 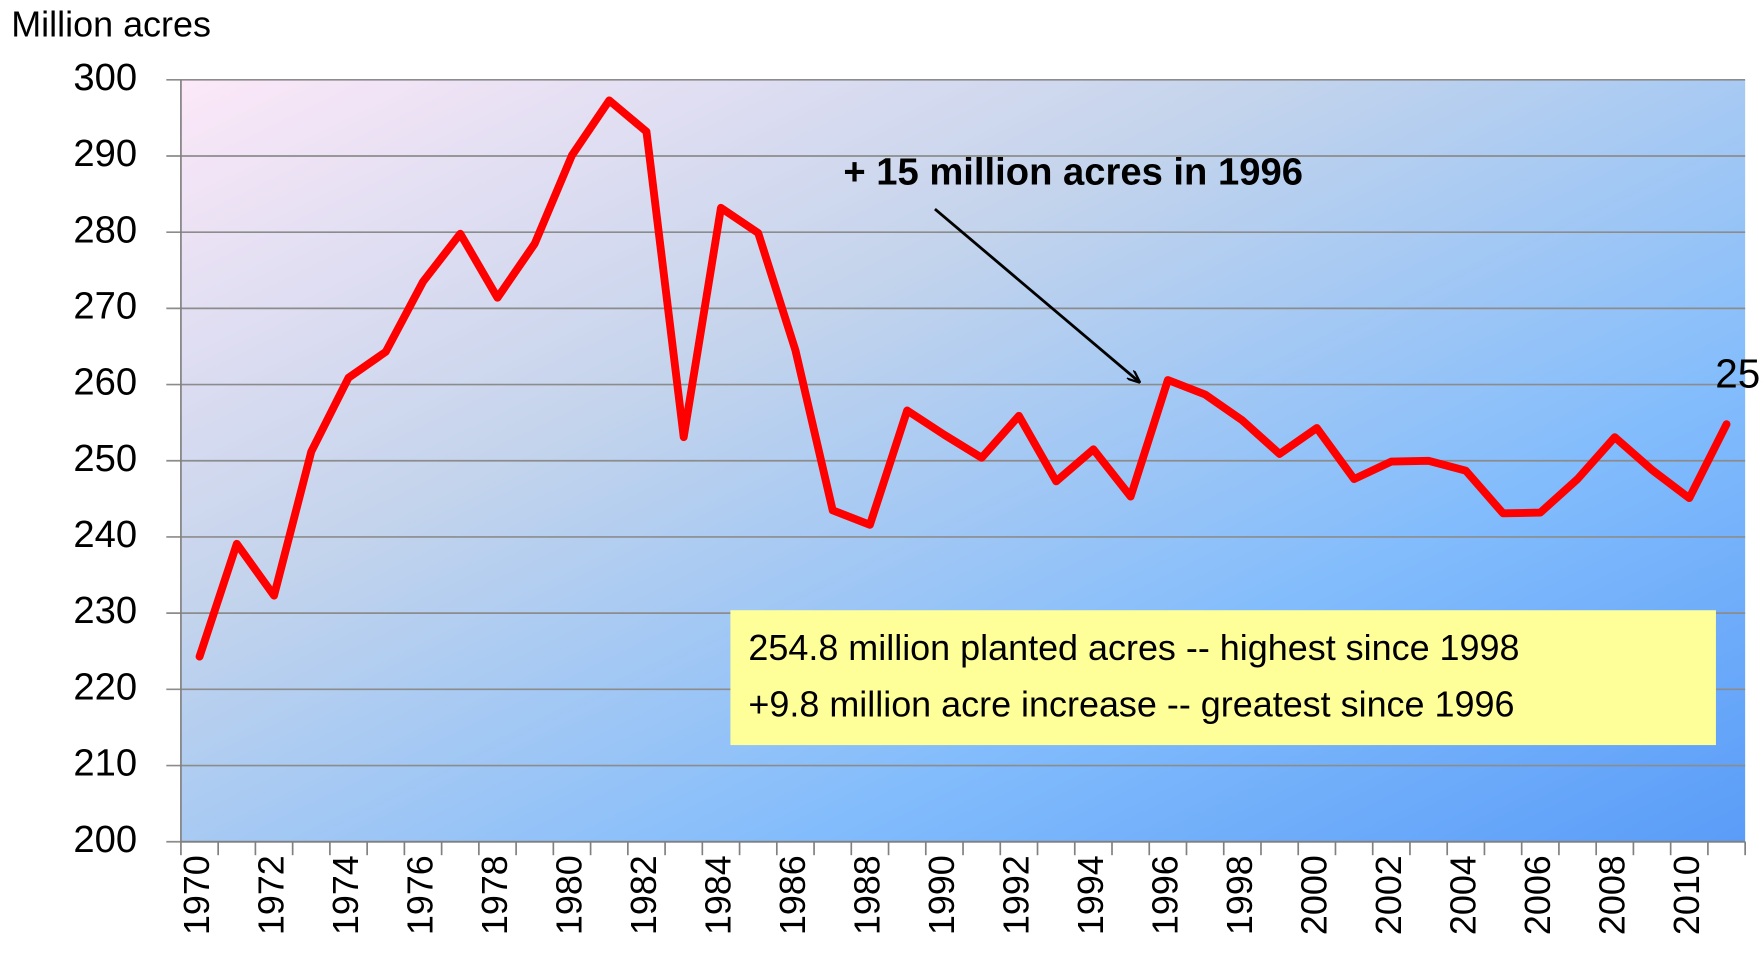 I want to click on x-tick-label: 2000, so click(x=1313, y=895).